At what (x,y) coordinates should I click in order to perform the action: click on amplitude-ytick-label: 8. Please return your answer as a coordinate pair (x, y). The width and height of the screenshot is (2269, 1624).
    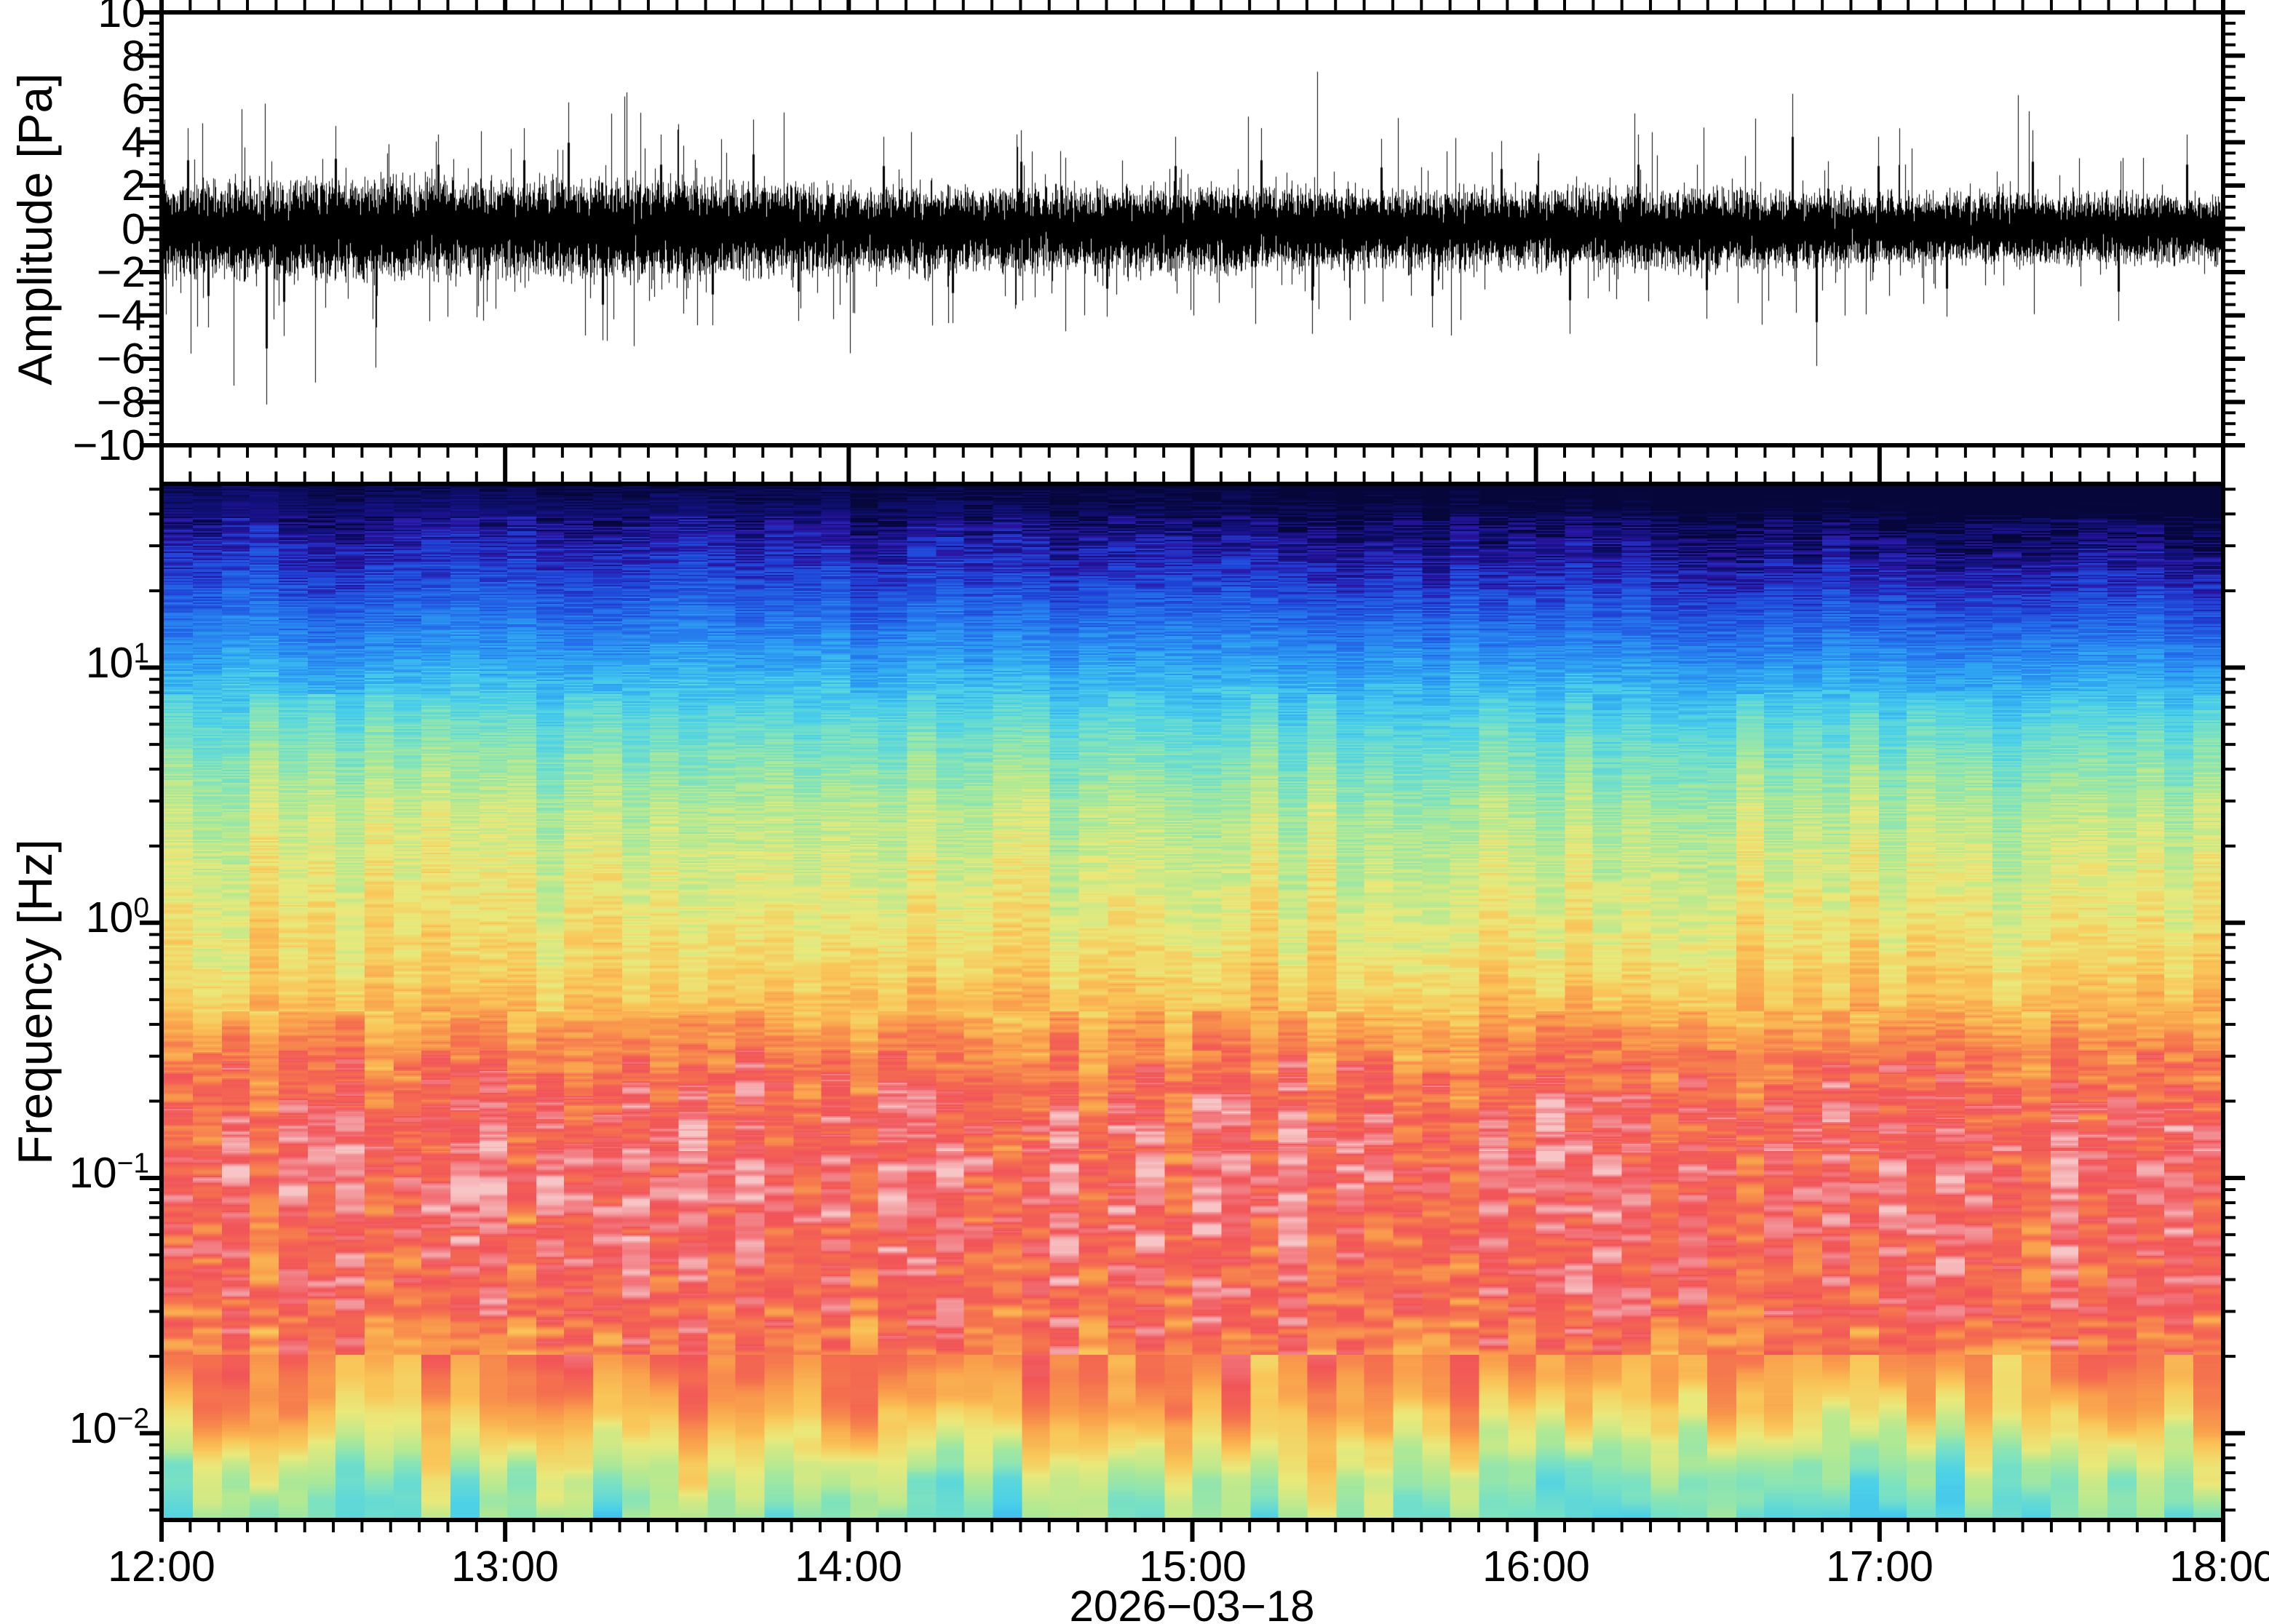
    Looking at the image, I should click on (134, 56).